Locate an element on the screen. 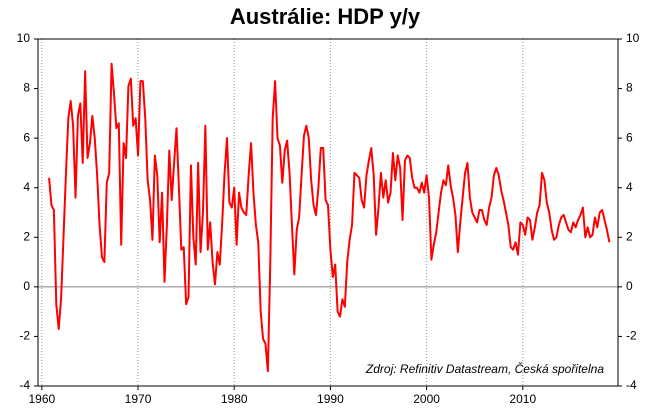  y-tick-label: 0 is located at coordinates (26, 286).